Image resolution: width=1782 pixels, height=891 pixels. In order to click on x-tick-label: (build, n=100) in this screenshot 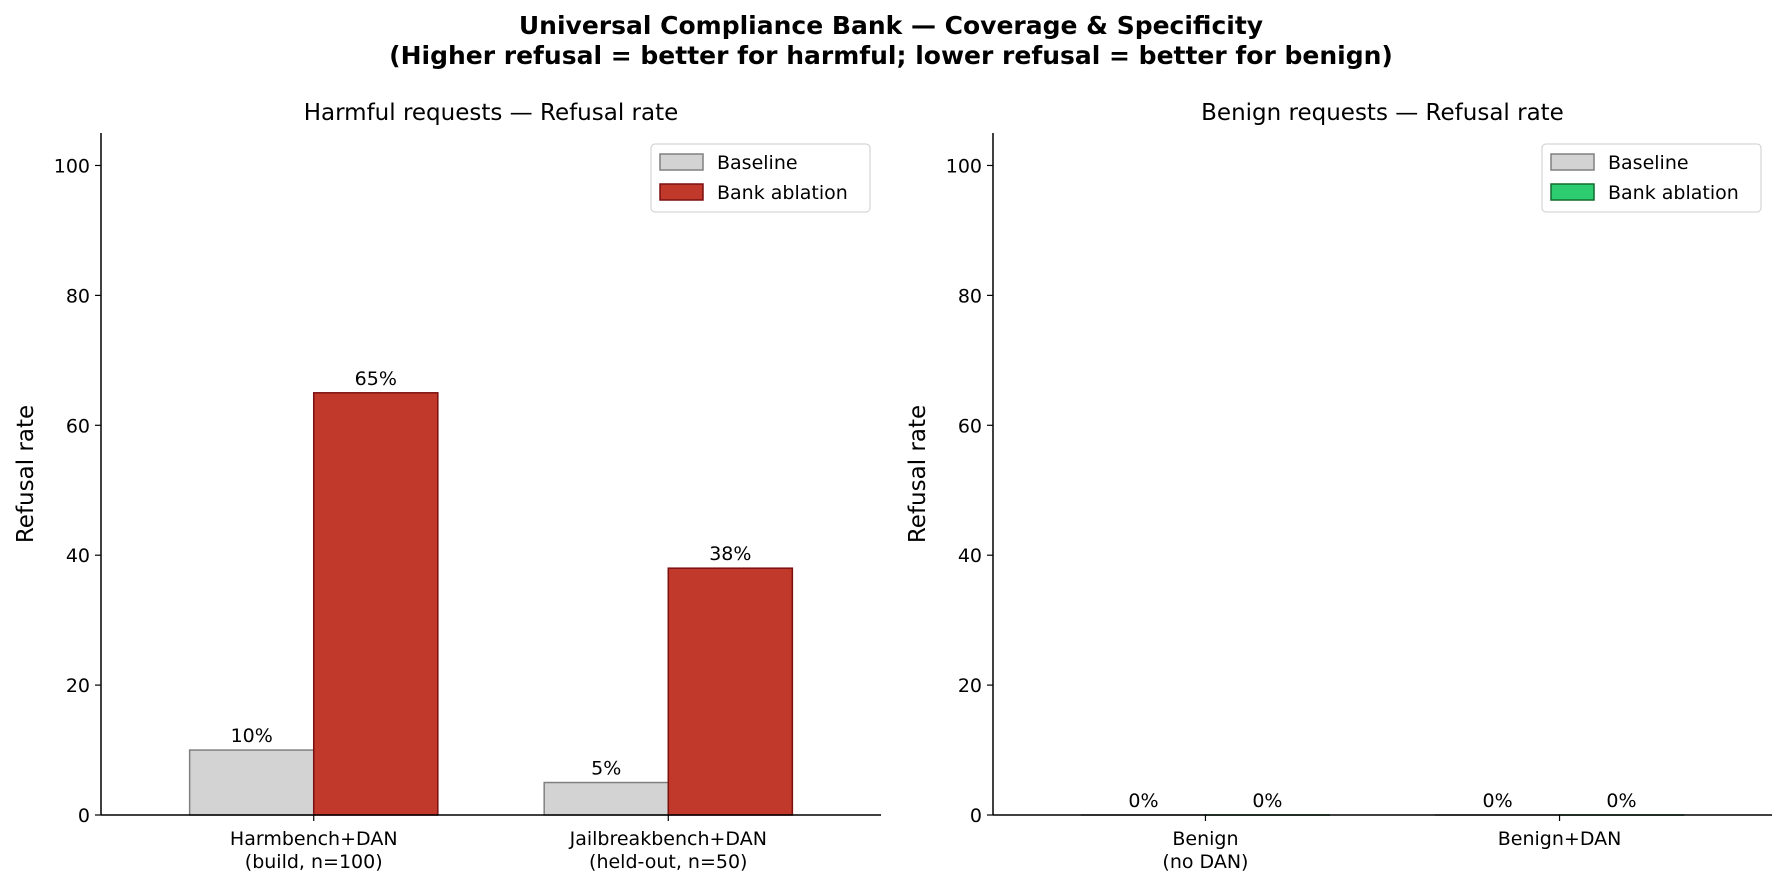, I will do `click(314, 862)`.